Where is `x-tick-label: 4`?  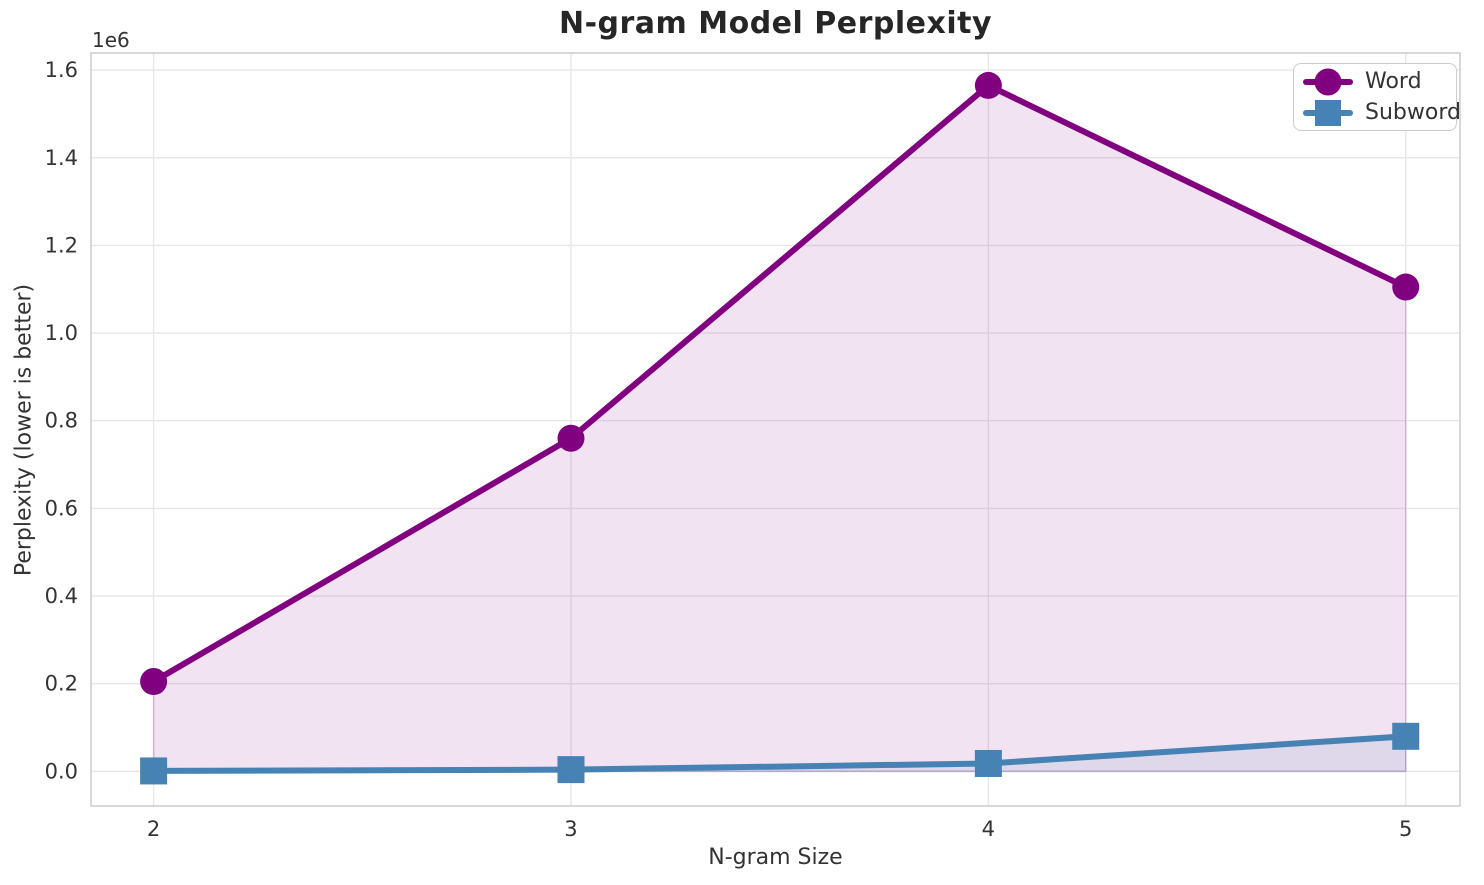
x-tick-label: 4 is located at coordinates (988, 829).